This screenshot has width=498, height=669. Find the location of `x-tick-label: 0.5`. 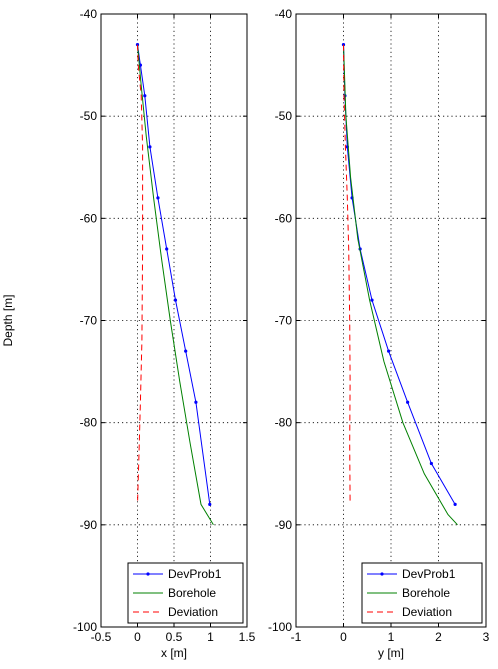

x-tick-label: 0.5 is located at coordinates (174, 637).